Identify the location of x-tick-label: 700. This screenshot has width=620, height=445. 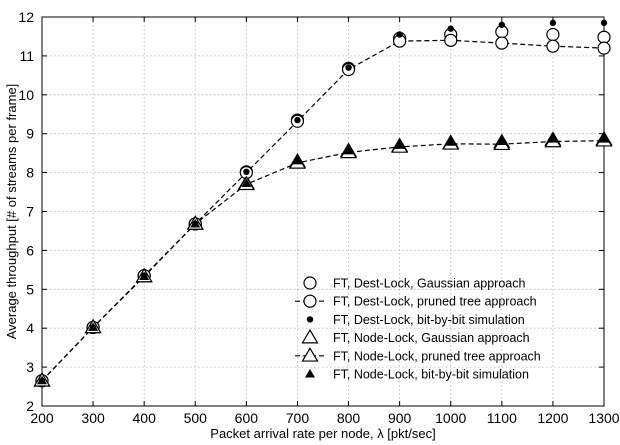
(298, 418).